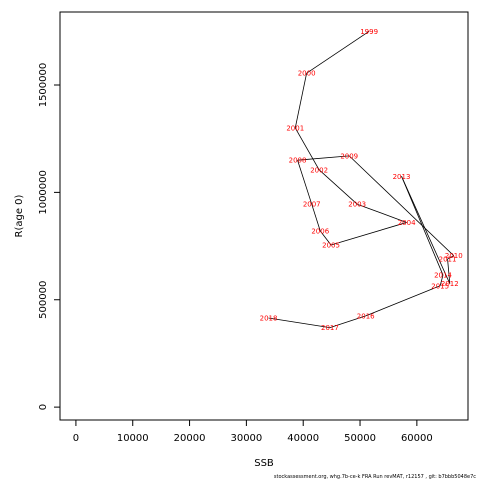 The height and width of the screenshot is (480, 480). I want to click on point-label: 2014, so click(443, 276).